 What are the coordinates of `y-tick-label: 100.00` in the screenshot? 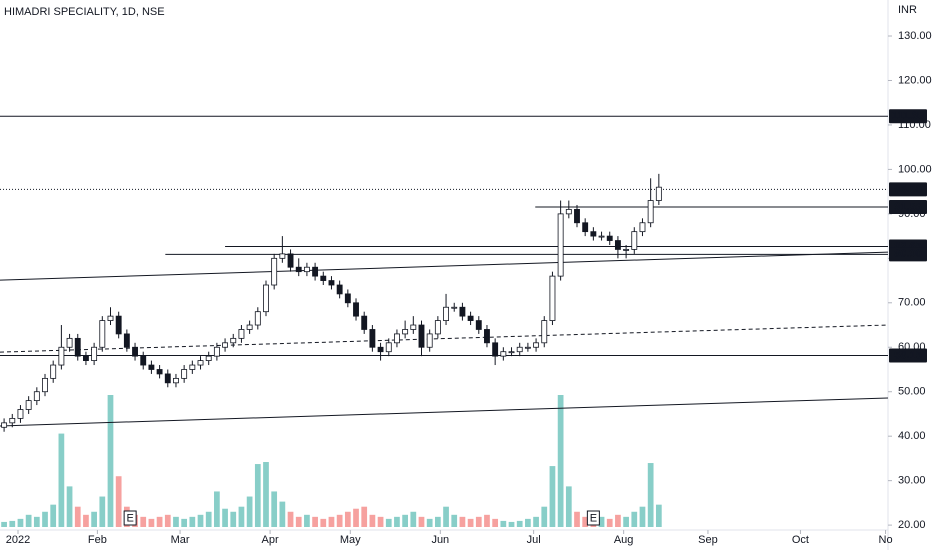 It's located at (915, 169).